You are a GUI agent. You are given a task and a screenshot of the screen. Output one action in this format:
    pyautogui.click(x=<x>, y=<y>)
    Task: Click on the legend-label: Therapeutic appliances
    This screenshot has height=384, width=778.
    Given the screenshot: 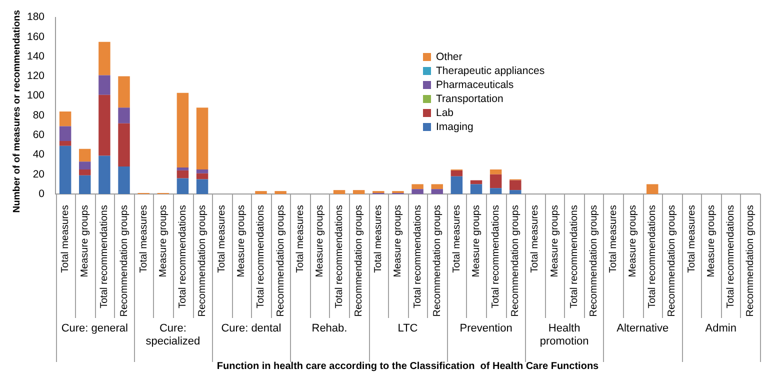 What is the action you would take?
    pyautogui.click(x=490, y=71)
    